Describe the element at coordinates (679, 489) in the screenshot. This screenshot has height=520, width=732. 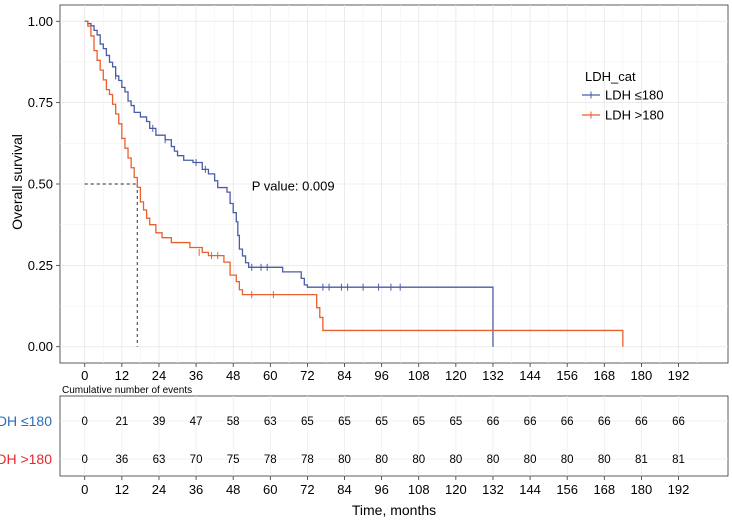
I see `risk-x-tick-label: 192` at that location.